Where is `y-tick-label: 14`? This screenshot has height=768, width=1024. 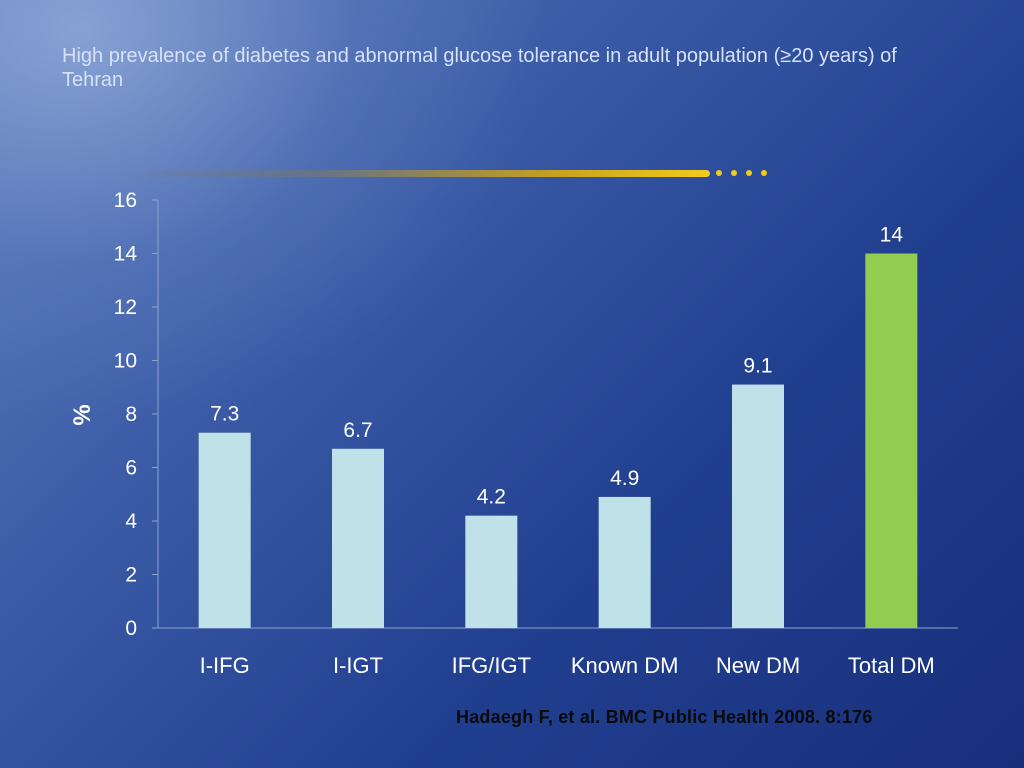
y-tick-label: 14 is located at coordinates (126, 254).